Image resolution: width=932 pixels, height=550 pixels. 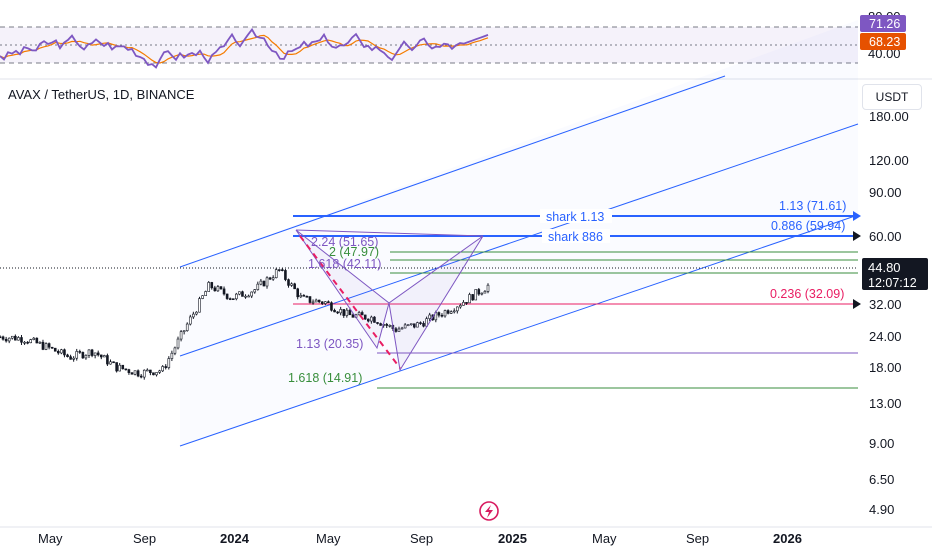 What do you see at coordinates (245, 323) in the screenshot?
I see `price-candles` at bounding box center [245, 323].